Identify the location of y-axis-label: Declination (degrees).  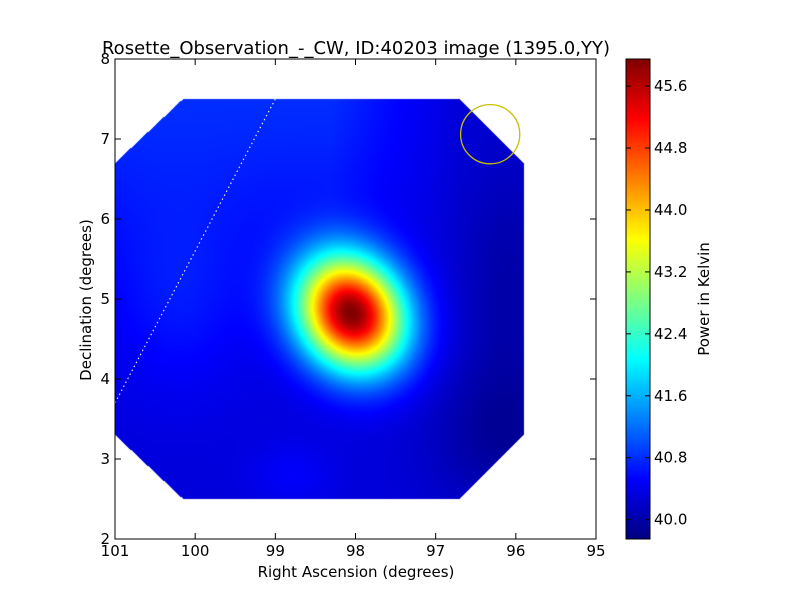
(86, 300).